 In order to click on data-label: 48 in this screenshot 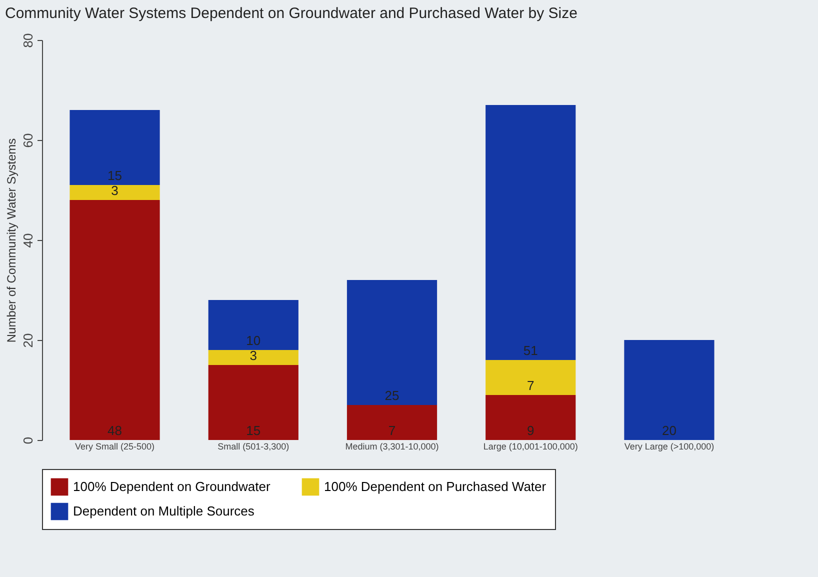, I will do `click(115, 430)`.